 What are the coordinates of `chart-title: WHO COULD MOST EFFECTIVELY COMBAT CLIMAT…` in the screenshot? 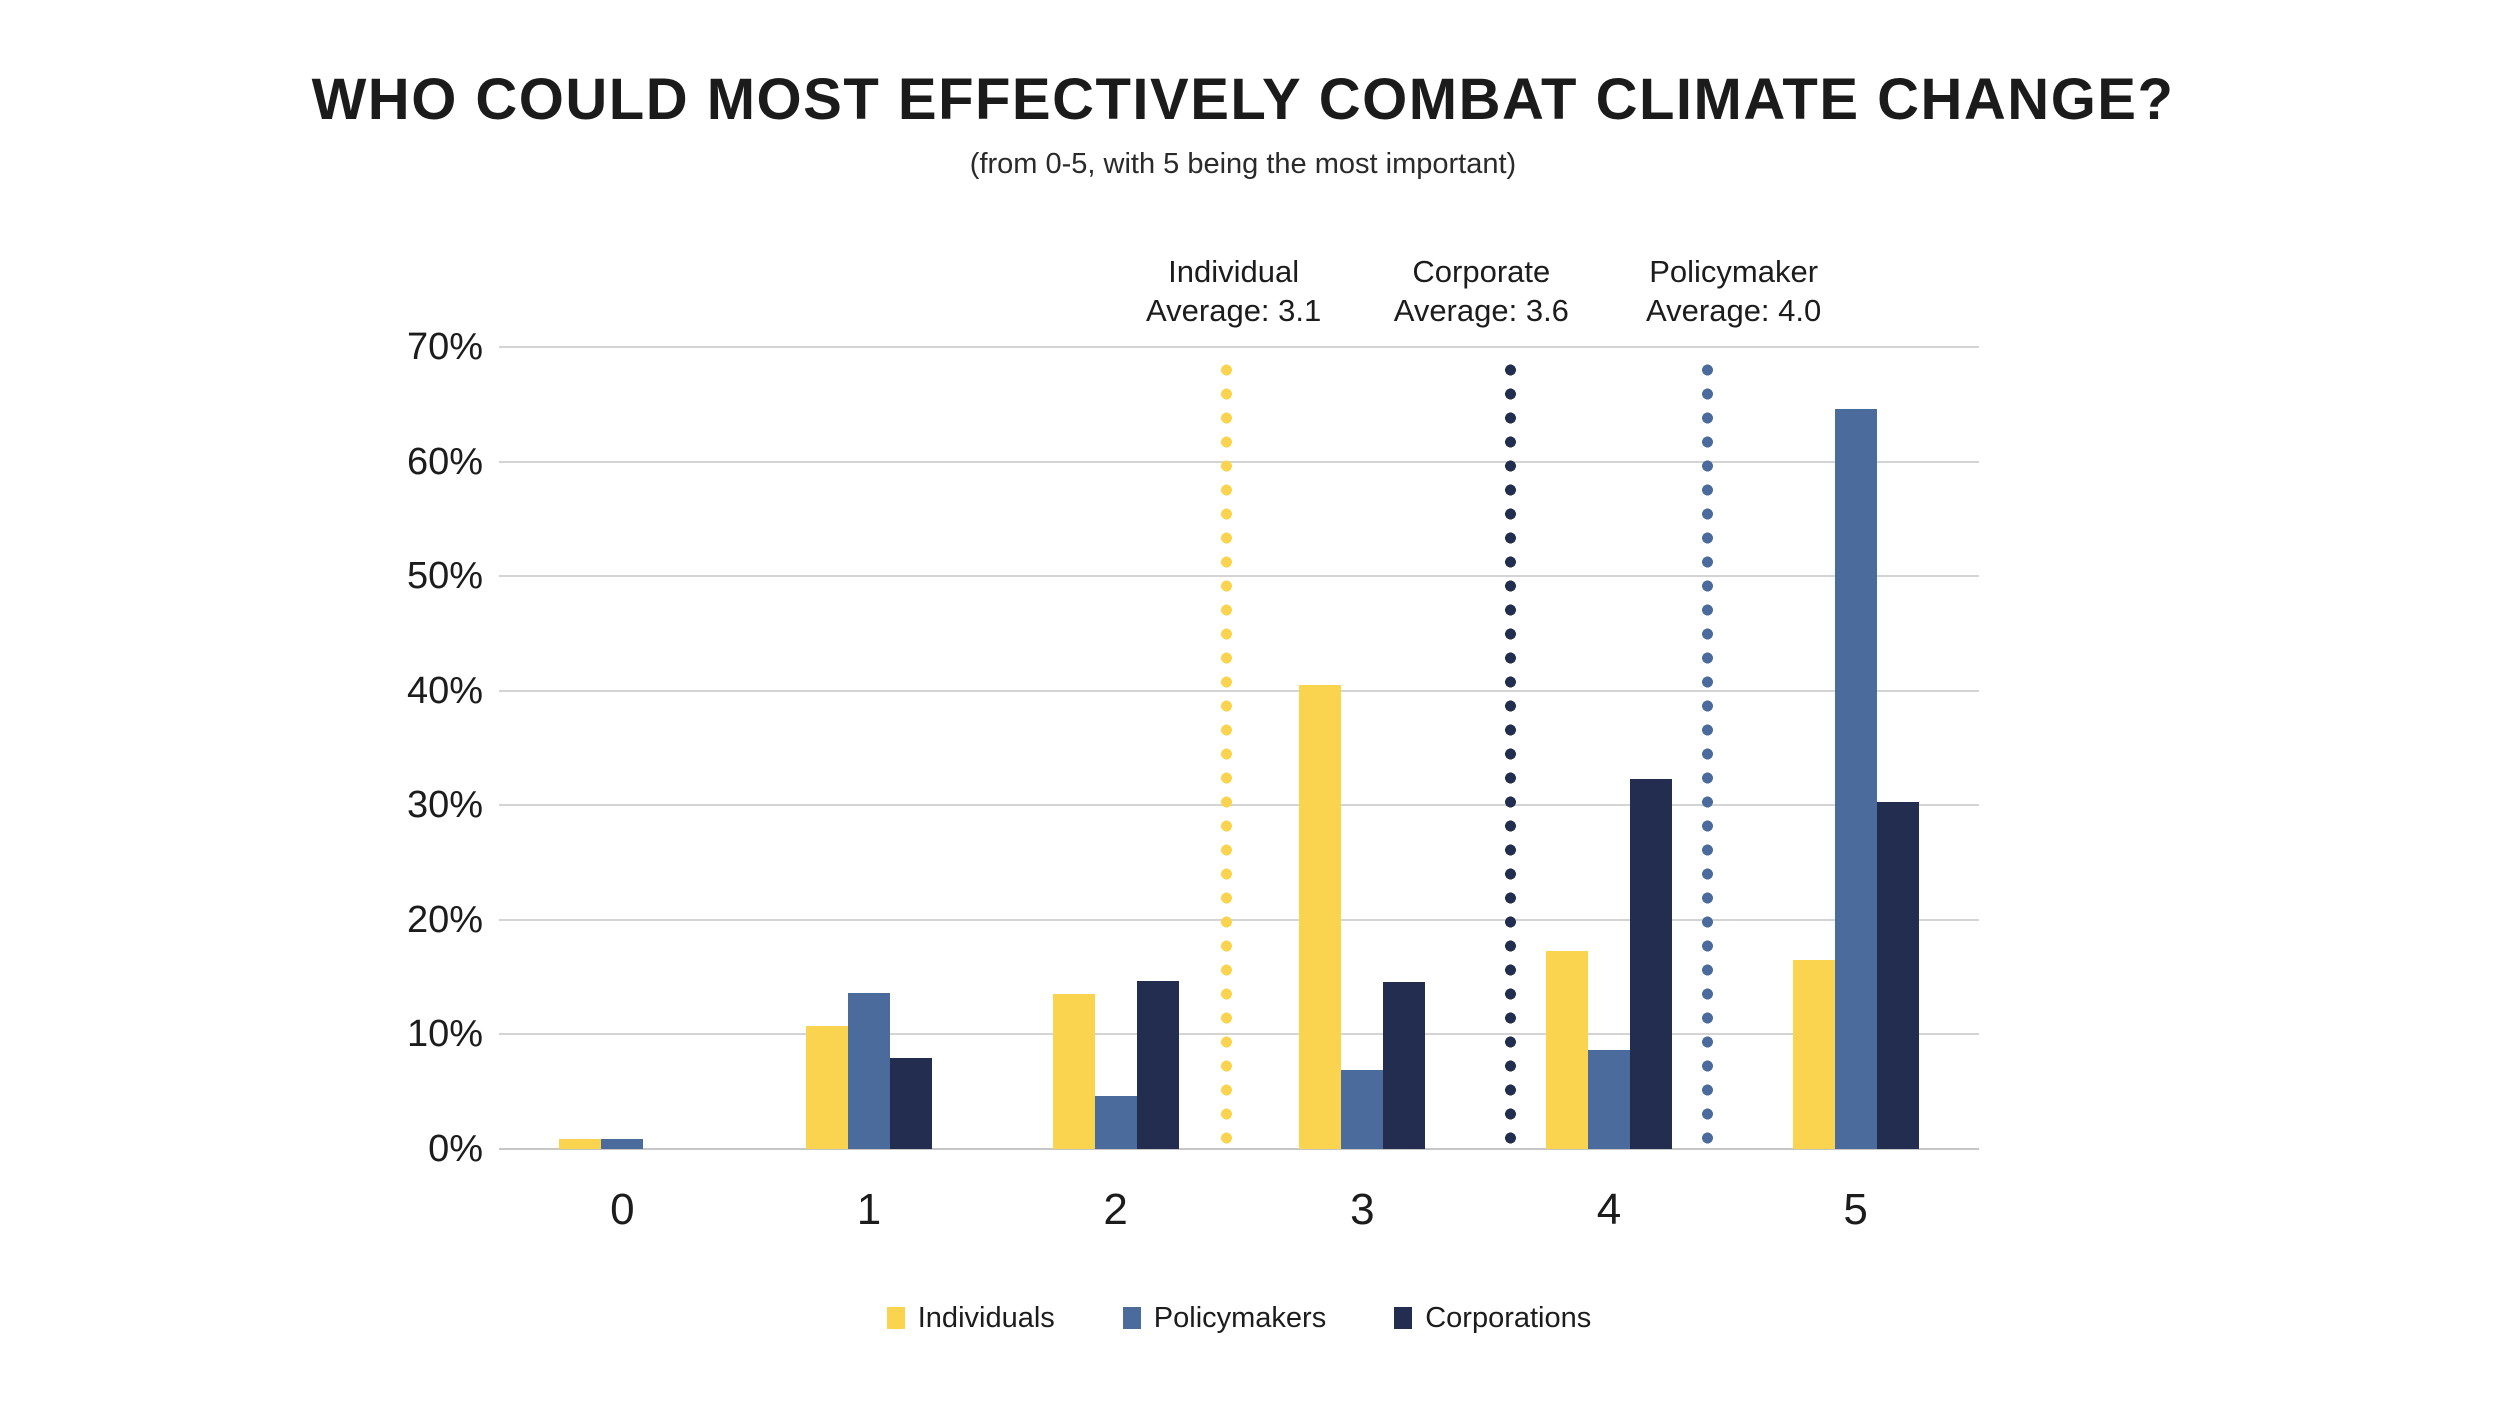 It's located at (1243, 99).